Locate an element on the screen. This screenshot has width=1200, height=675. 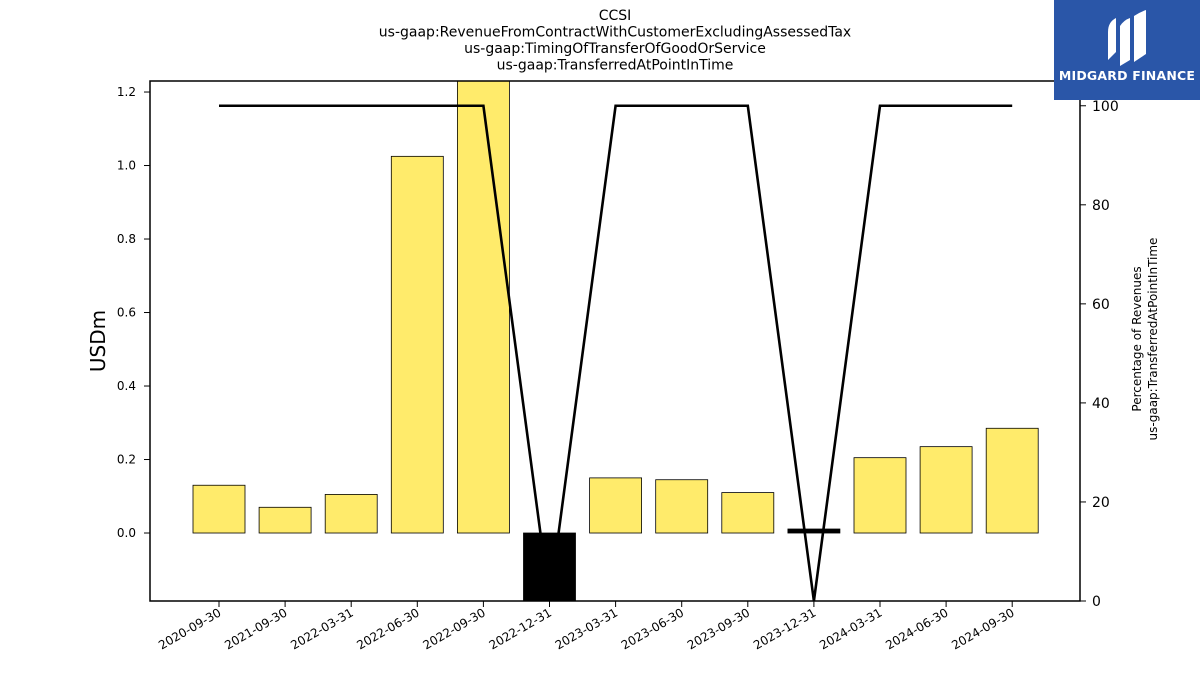
x-tick-label: 2024-06-30 is located at coordinates (916, 628).